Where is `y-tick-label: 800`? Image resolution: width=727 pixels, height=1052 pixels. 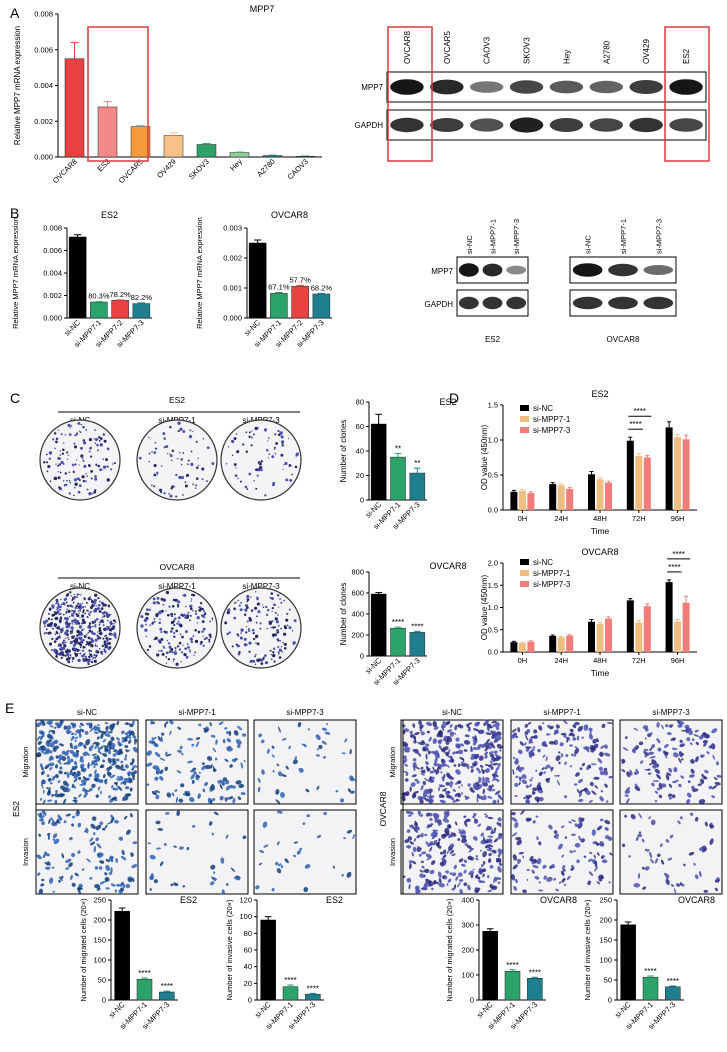
y-tick-label: 800 is located at coordinates (357, 572).